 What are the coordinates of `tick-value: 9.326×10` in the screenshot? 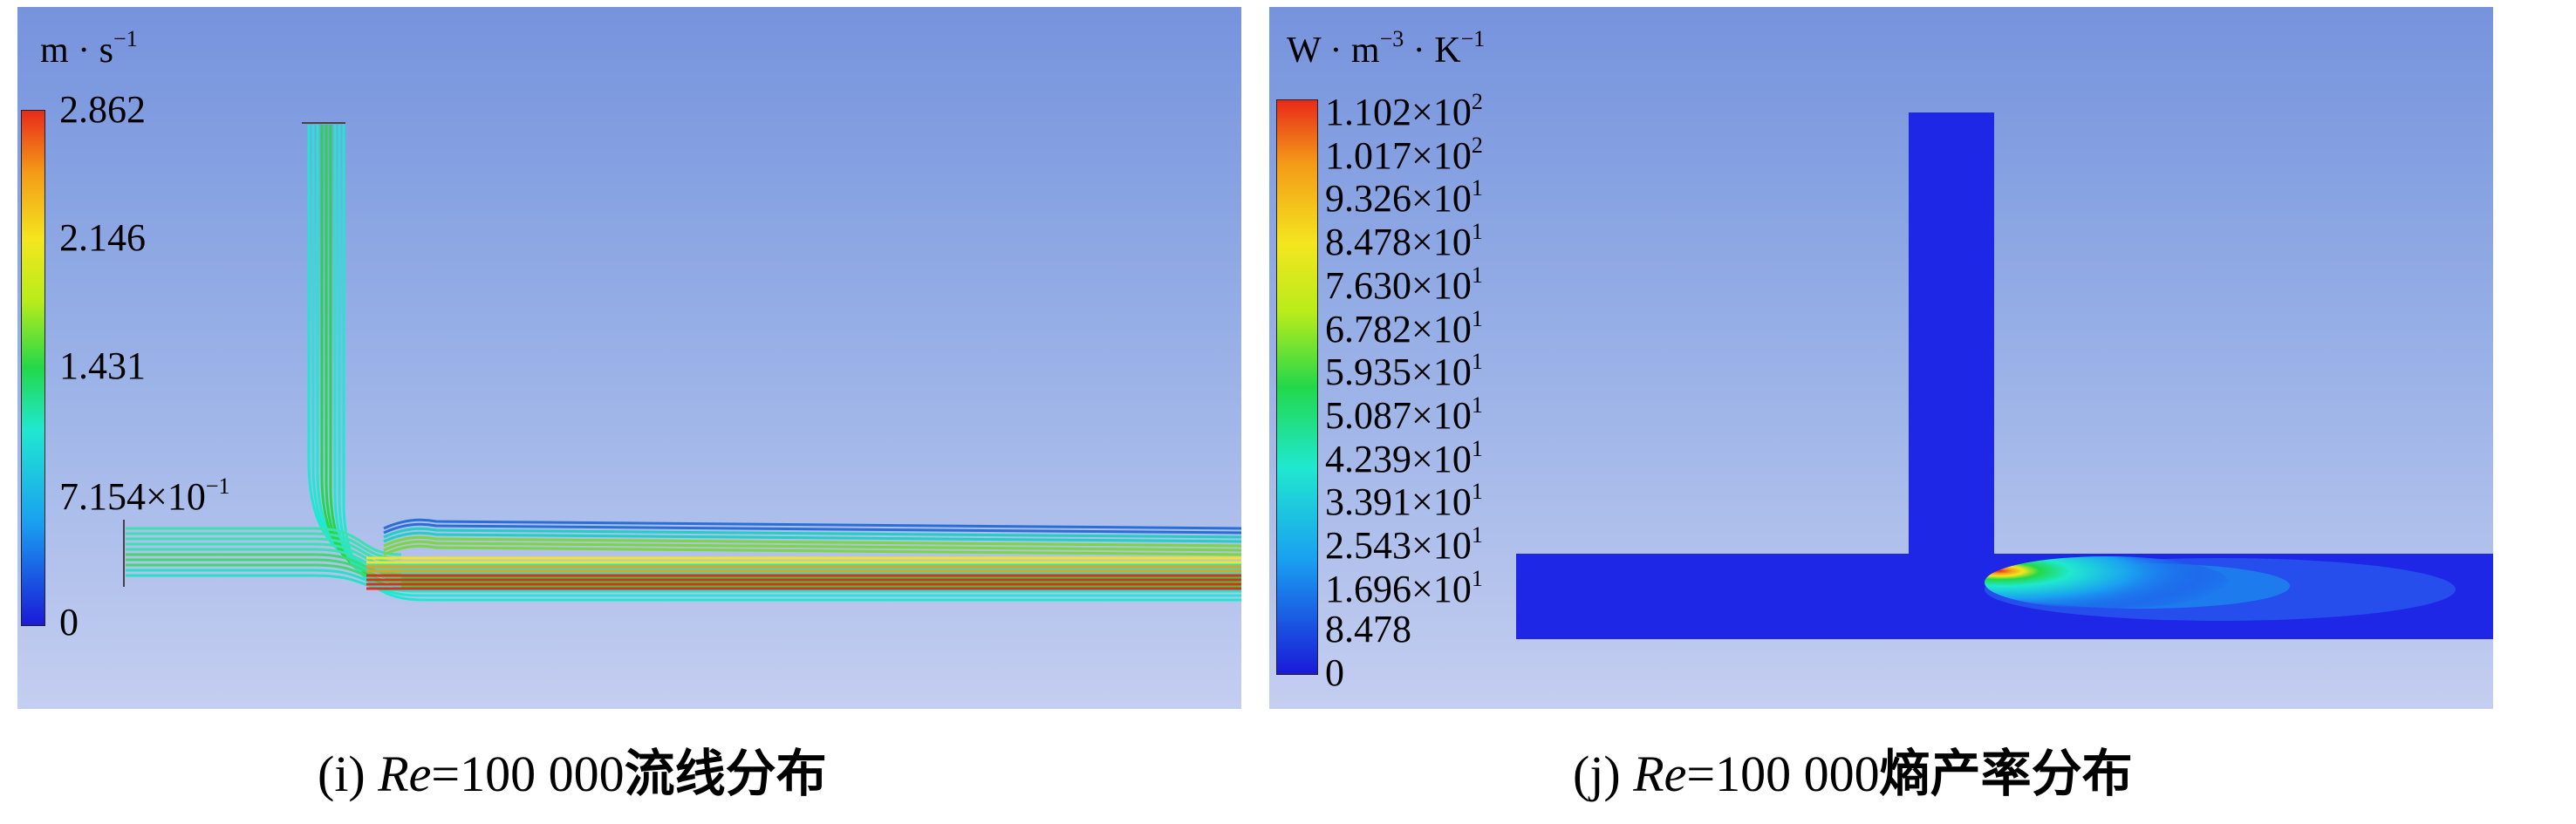 It's located at (1398, 199).